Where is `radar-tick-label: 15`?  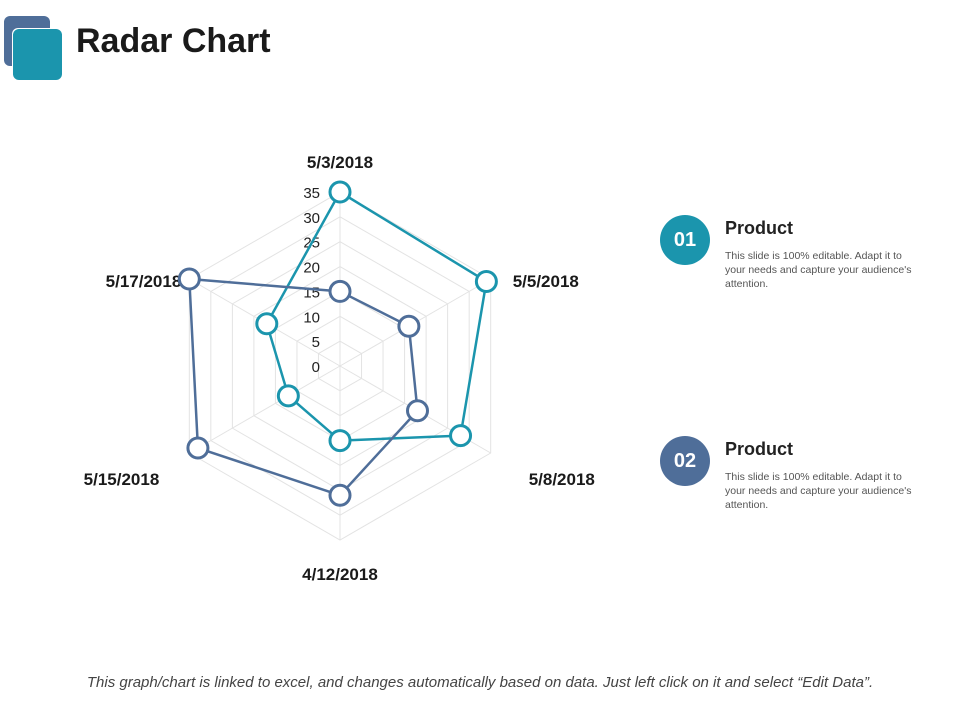
radar-tick-label: 15 is located at coordinates (311, 292).